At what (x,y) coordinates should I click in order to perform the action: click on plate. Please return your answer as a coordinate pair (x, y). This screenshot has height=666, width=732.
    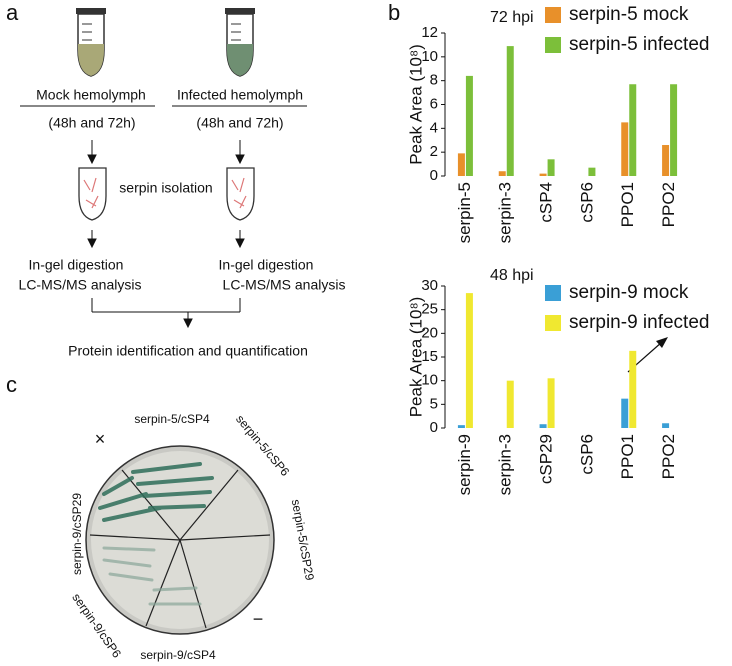
    Looking at the image, I should click on (180, 540).